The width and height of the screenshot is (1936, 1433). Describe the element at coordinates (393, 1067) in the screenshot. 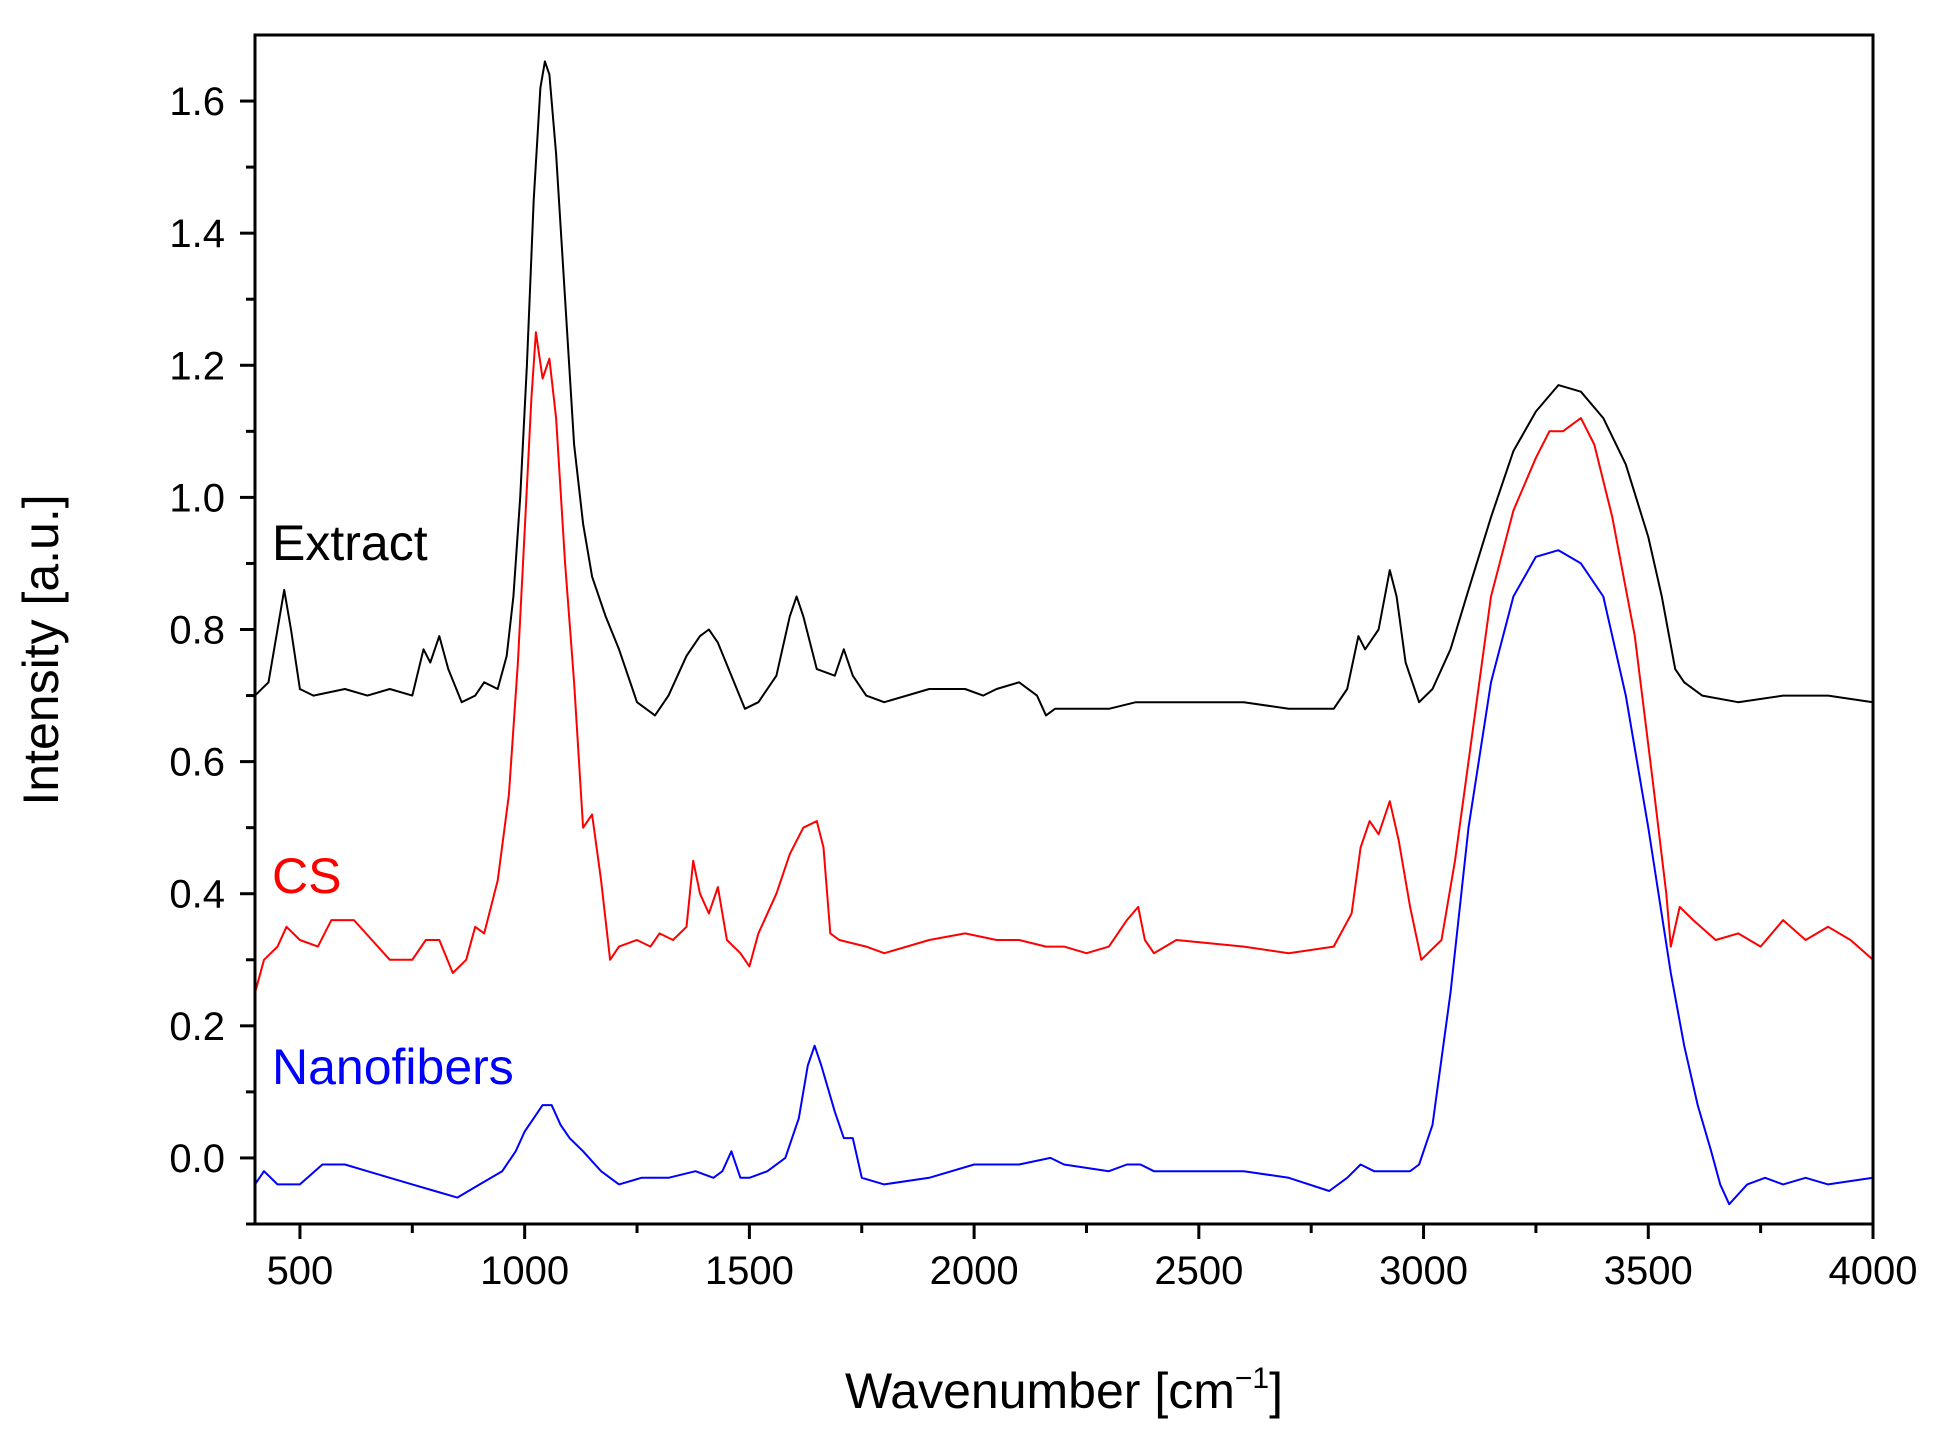

I see `series-label-nanofibers: Nanofibers` at that location.